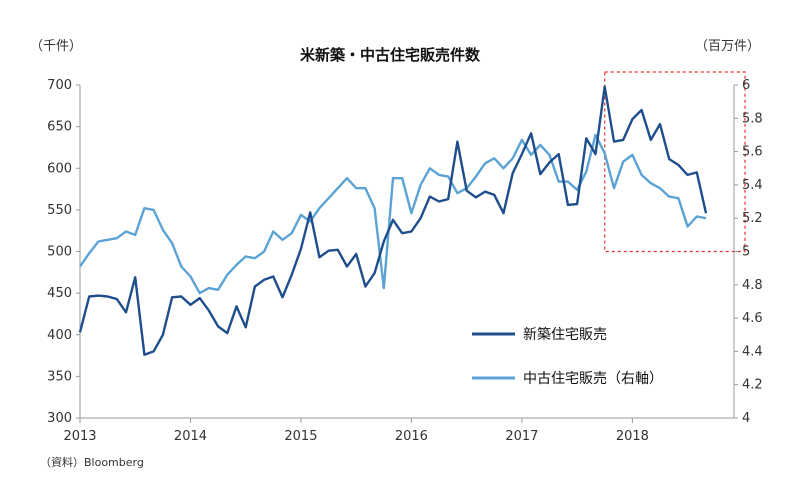 This screenshot has height=489, width=800. Describe the element at coordinates (752, 185) in the screenshot. I see `right-tick-label: 5.4` at that location.